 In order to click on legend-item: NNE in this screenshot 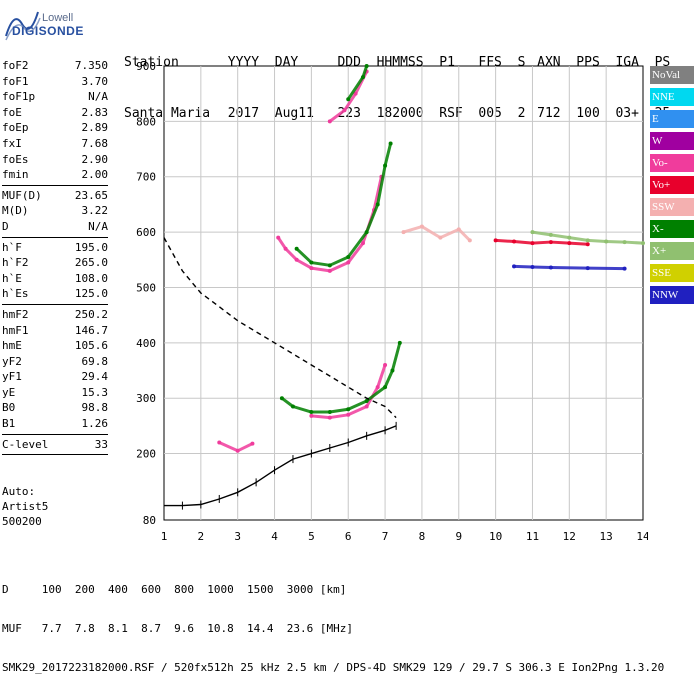, I will do `click(672, 97)`.